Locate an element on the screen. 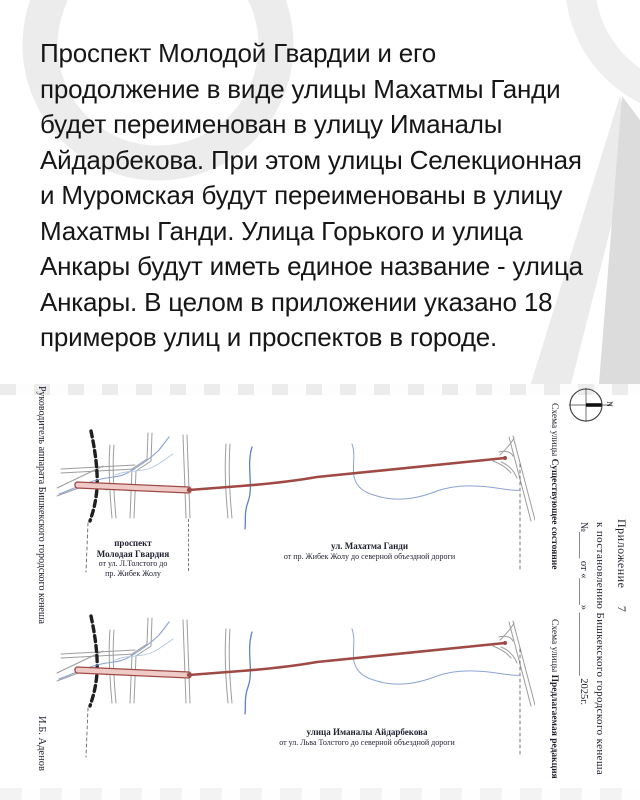 The width and height of the screenshot is (640, 800). scheme-existing-title: Схема улицы Существующее состояние is located at coordinates (554, 486).